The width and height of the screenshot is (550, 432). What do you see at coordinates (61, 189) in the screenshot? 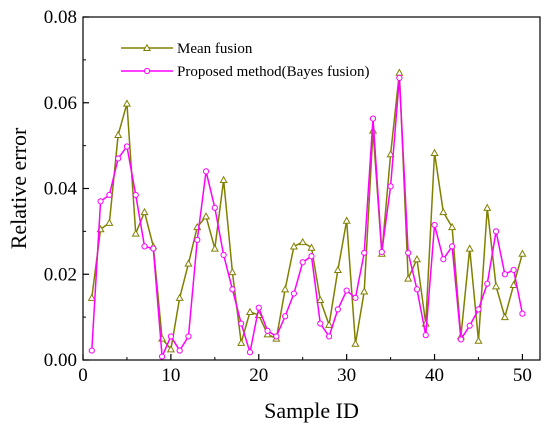
I see `y-tick-label: 0.04` at bounding box center [61, 189].